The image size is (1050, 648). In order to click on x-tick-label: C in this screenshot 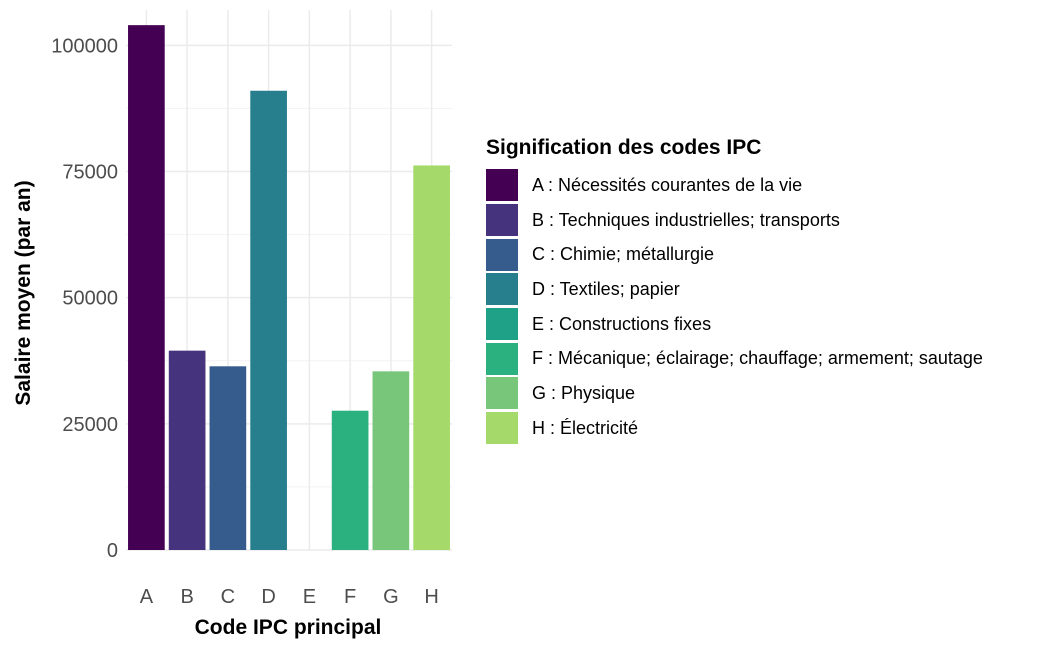, I will do `click(228, 597)`.